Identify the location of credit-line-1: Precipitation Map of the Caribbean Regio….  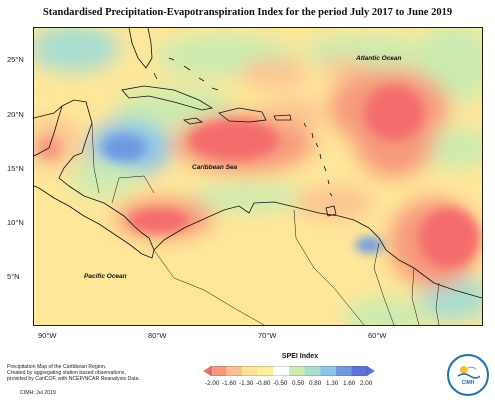
(57, 367).